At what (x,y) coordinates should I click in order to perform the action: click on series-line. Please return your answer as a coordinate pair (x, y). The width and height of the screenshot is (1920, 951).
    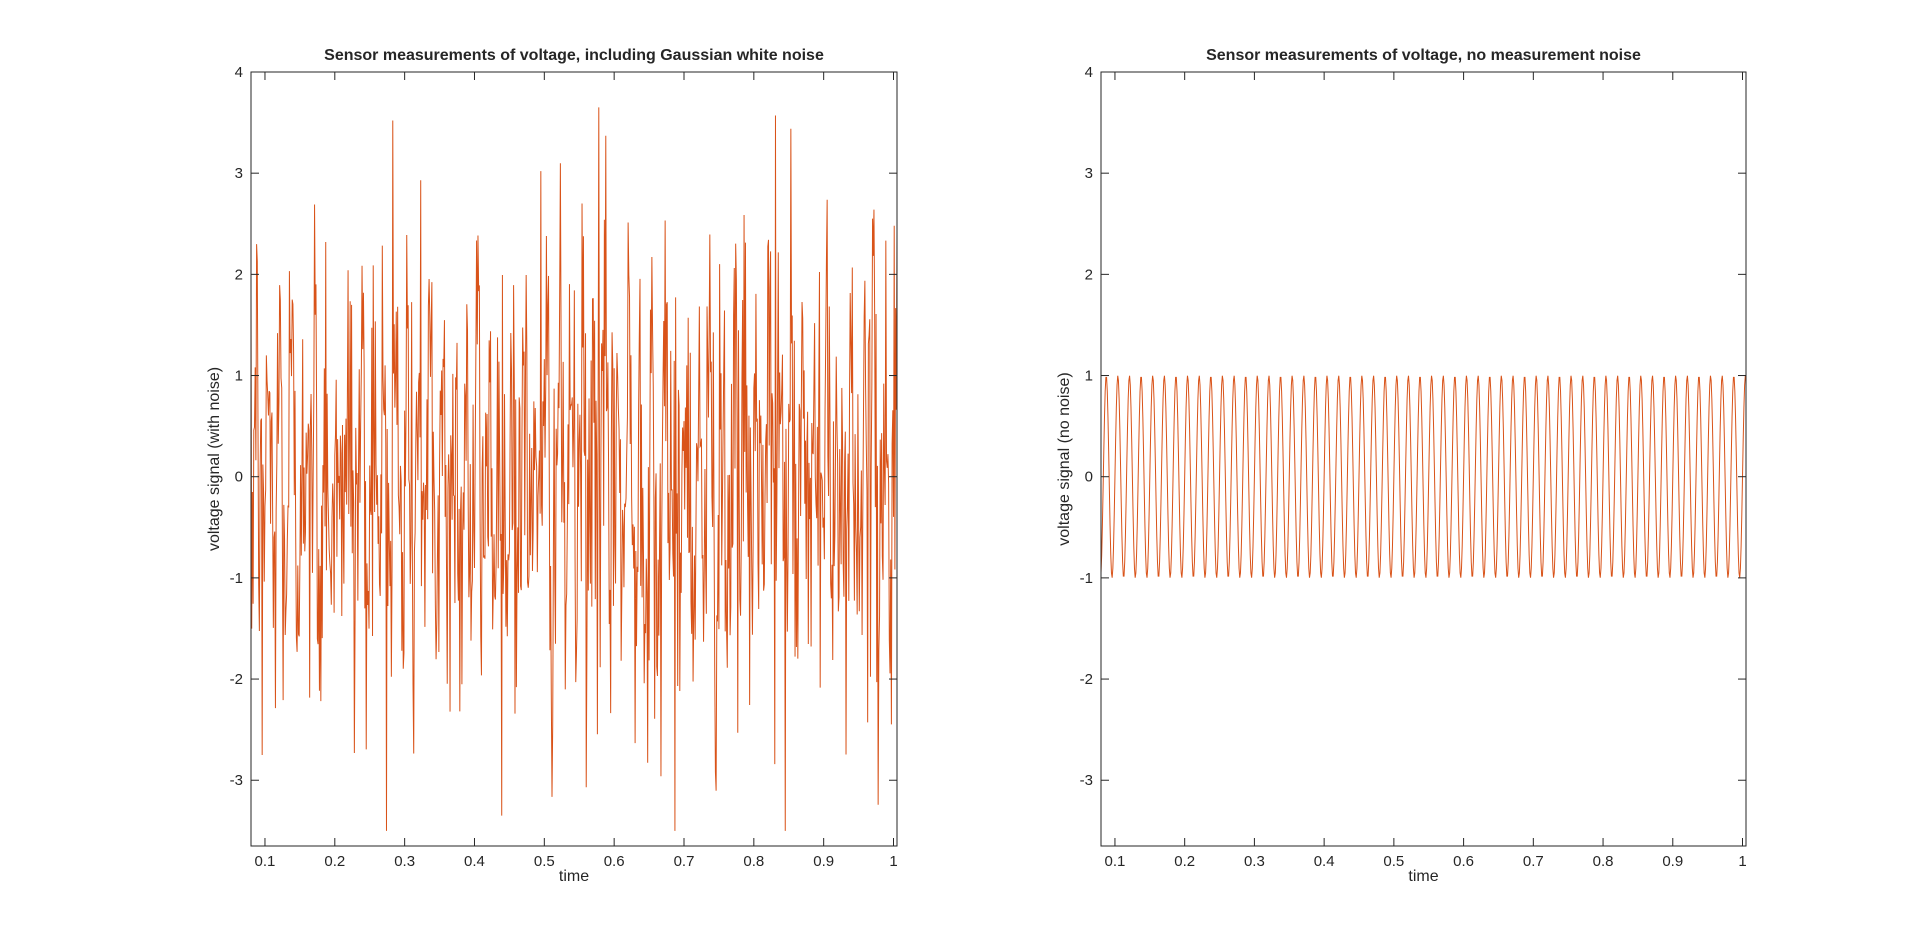
    Looking at the image, I should click on (1423, 476).